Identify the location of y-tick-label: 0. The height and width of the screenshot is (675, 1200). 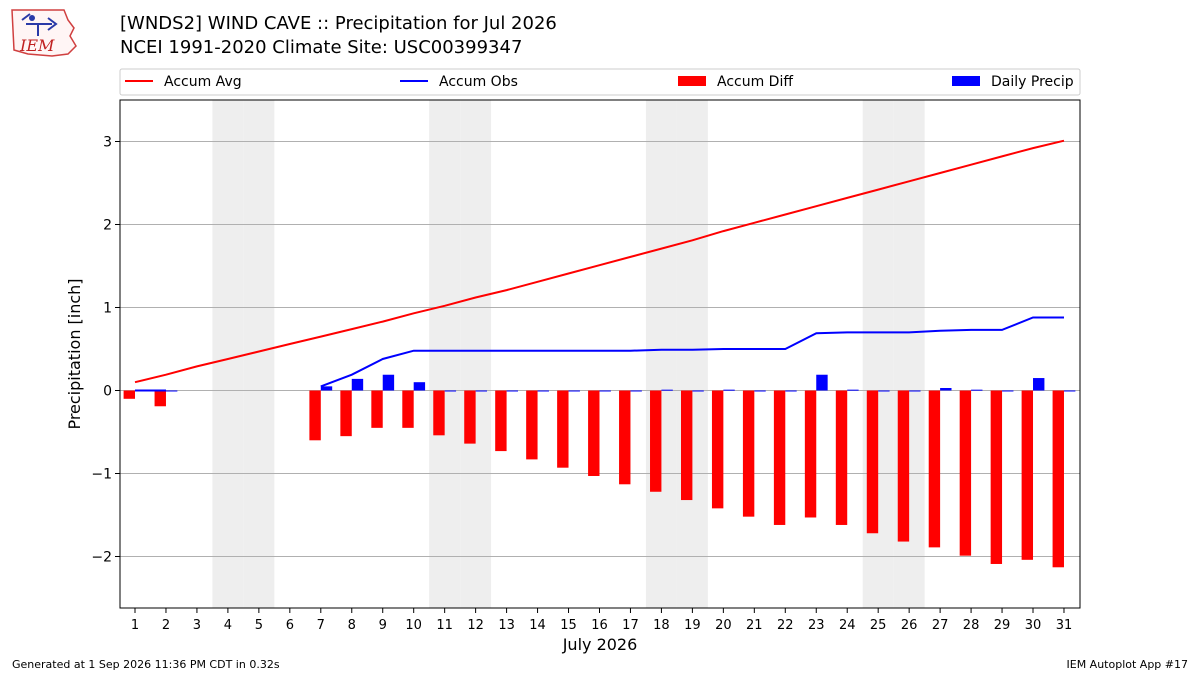
(107, 392).